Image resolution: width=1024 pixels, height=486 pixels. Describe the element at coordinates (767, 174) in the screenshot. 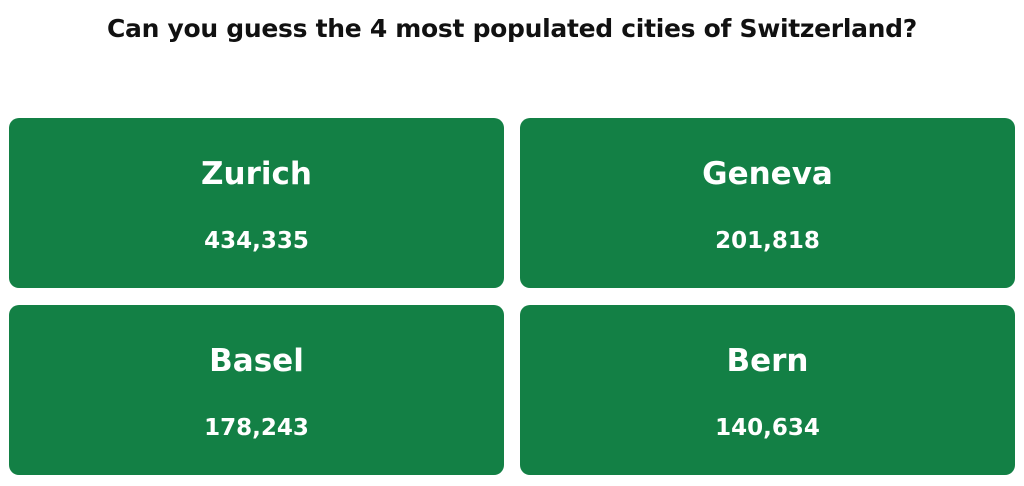

I see `city-name: Geneva` at that location.